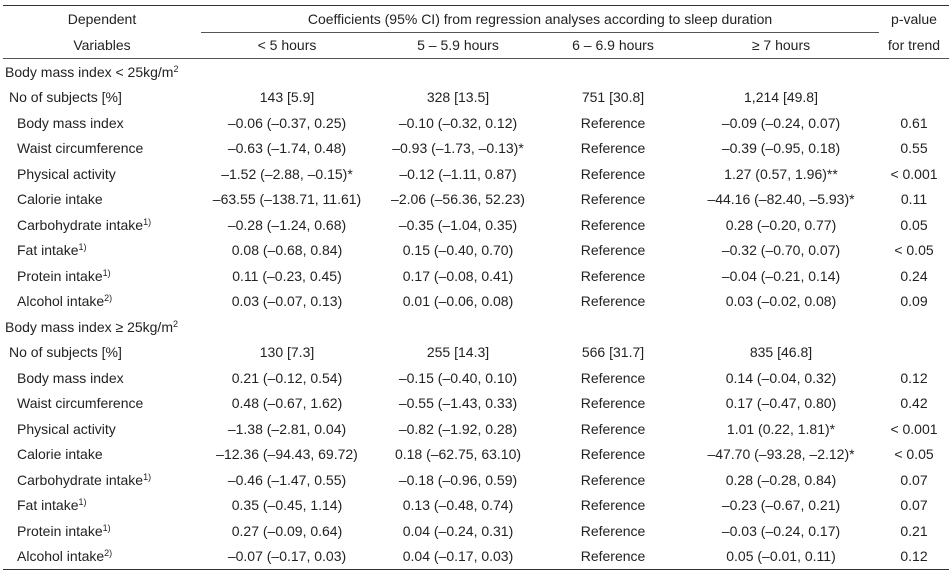 This screenshot has width=952, height=577. Describe the element at coordinates (613, 352) in the screenshot. I see `subjects-value: 566 [31.7]` at that location.